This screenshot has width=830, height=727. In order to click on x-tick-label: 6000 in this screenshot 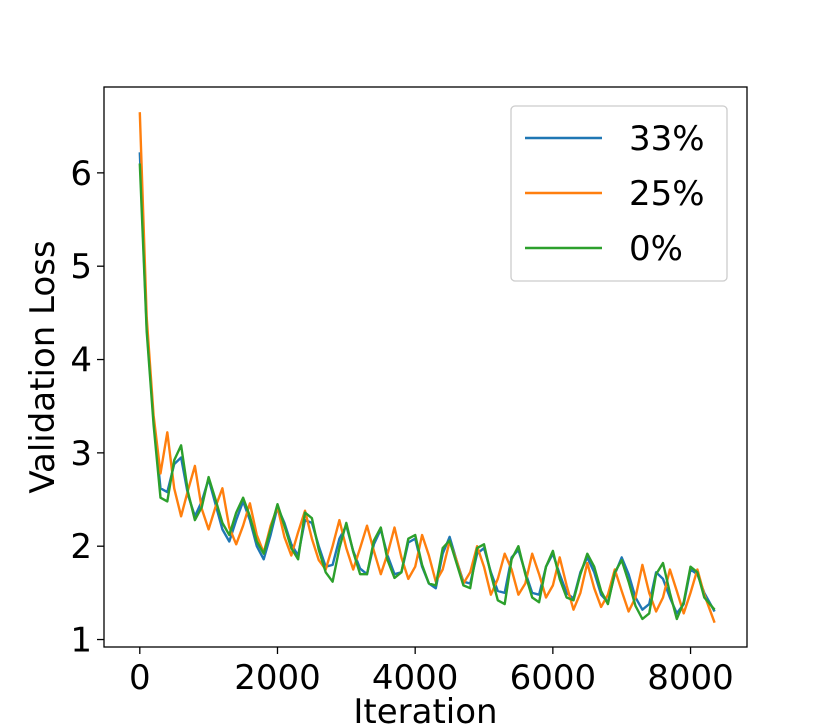, I will do `click(553, 678)`.